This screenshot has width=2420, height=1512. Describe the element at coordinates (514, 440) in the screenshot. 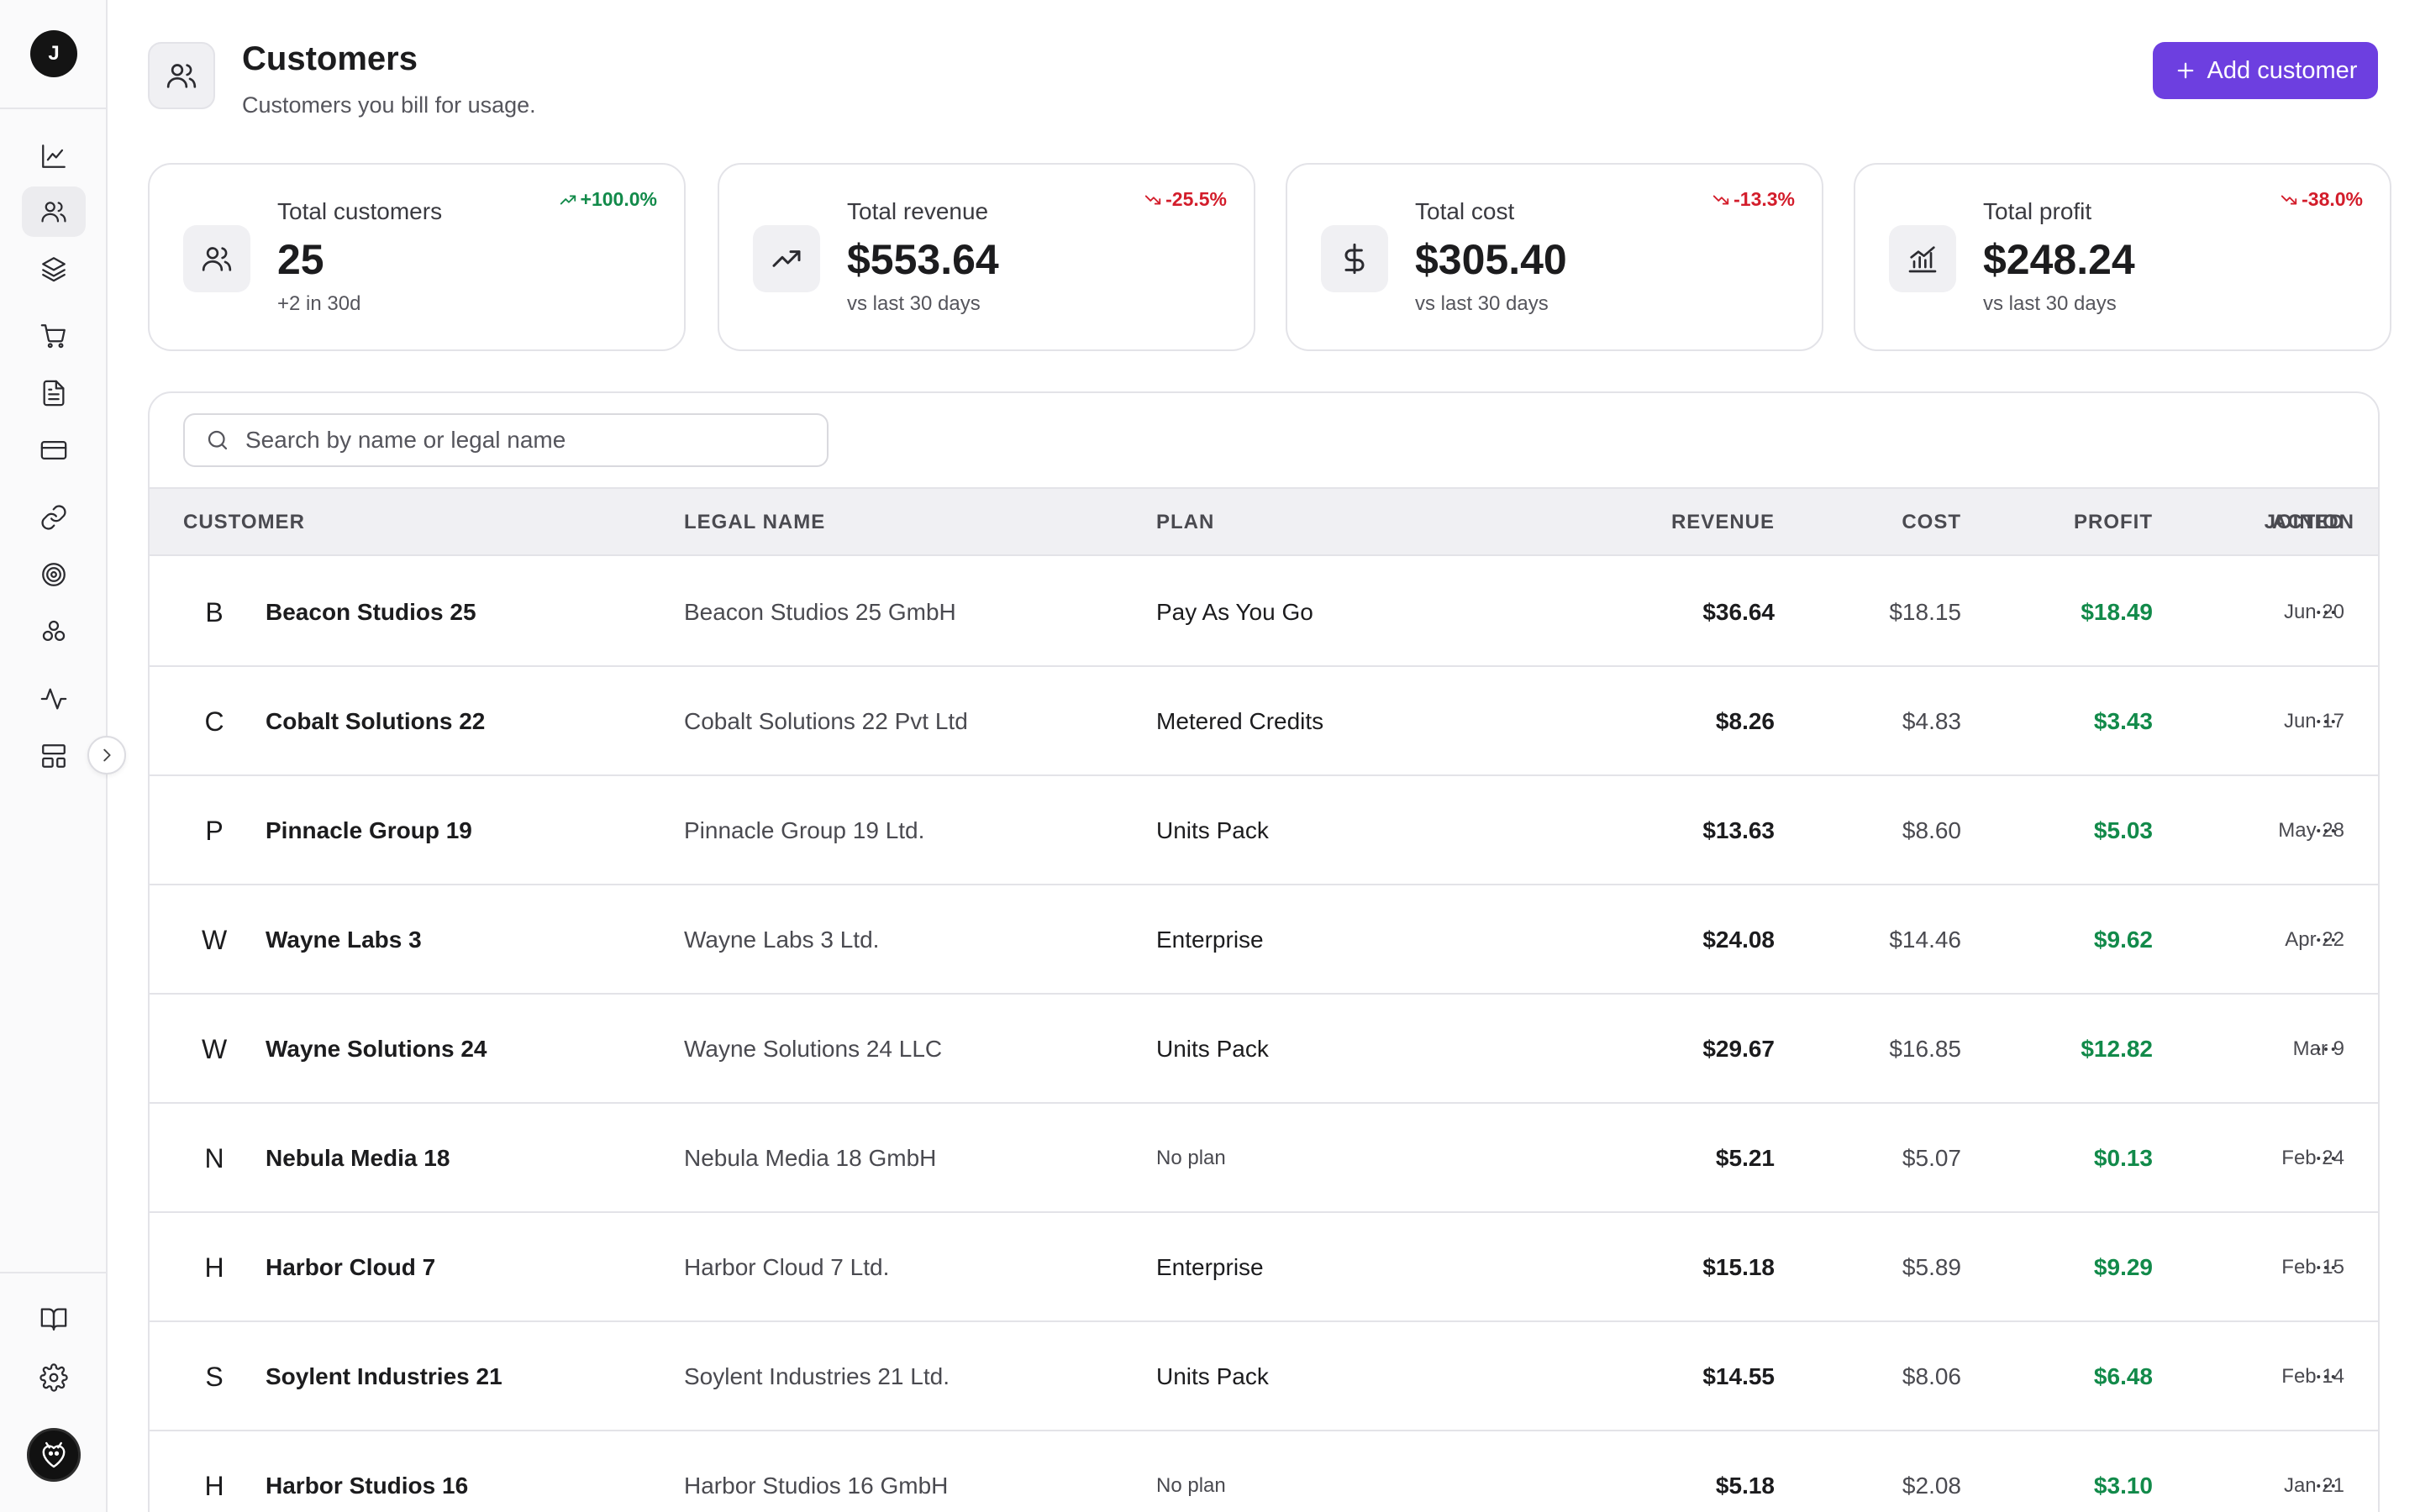

I see `search-input` at that location.